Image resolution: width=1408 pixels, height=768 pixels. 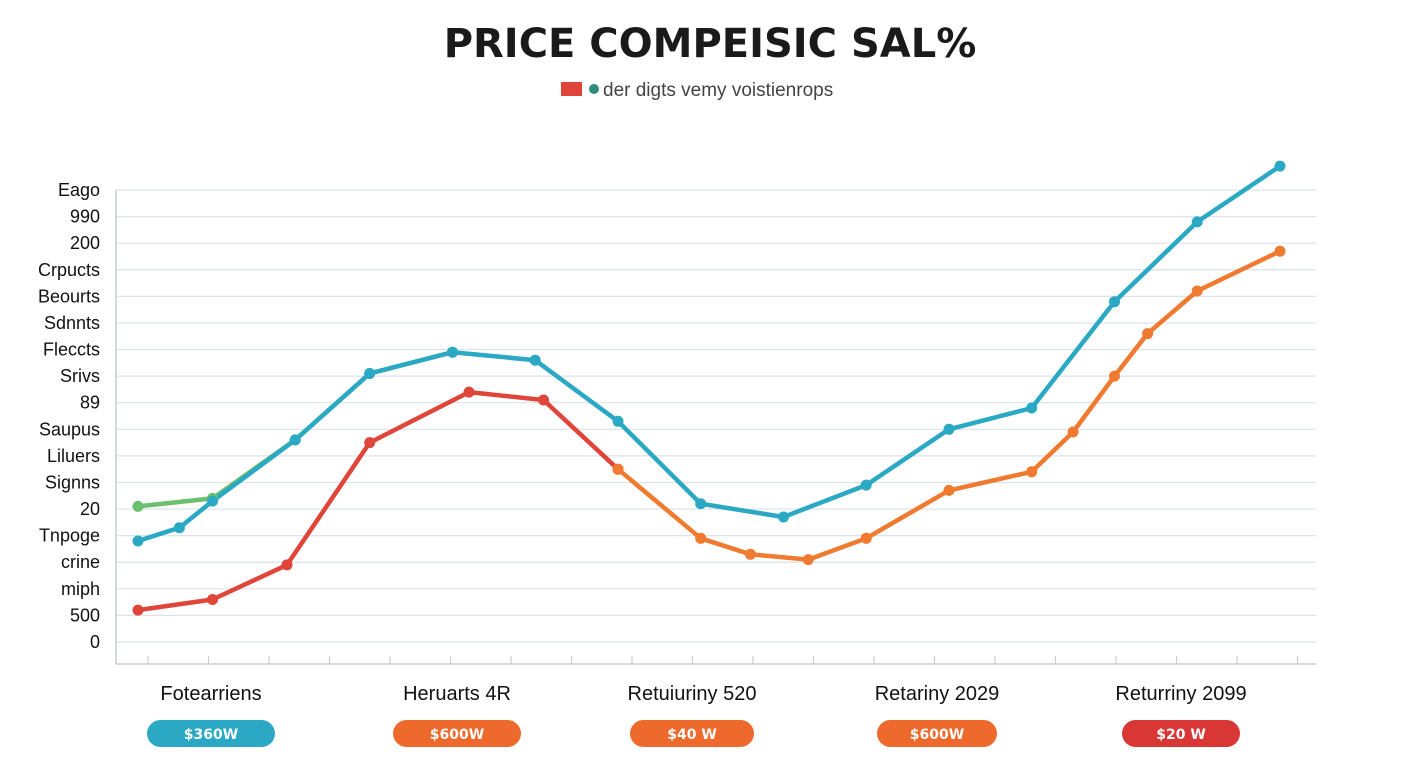 What do you see at coordinates (571, 89) in the screenshot?
I see `legend-swatch-red` at bounding box center [571, 89].